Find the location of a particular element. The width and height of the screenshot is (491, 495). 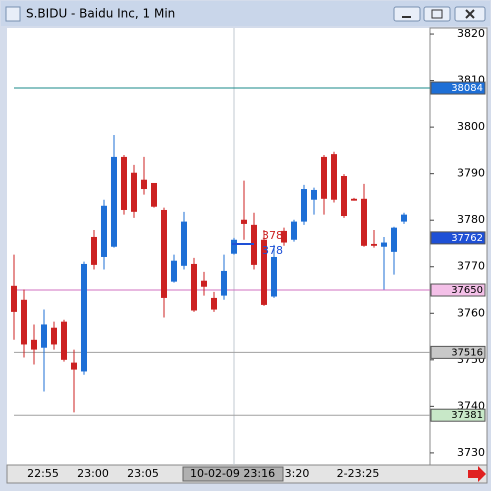

close-icon is located at coordinates (470, 14).